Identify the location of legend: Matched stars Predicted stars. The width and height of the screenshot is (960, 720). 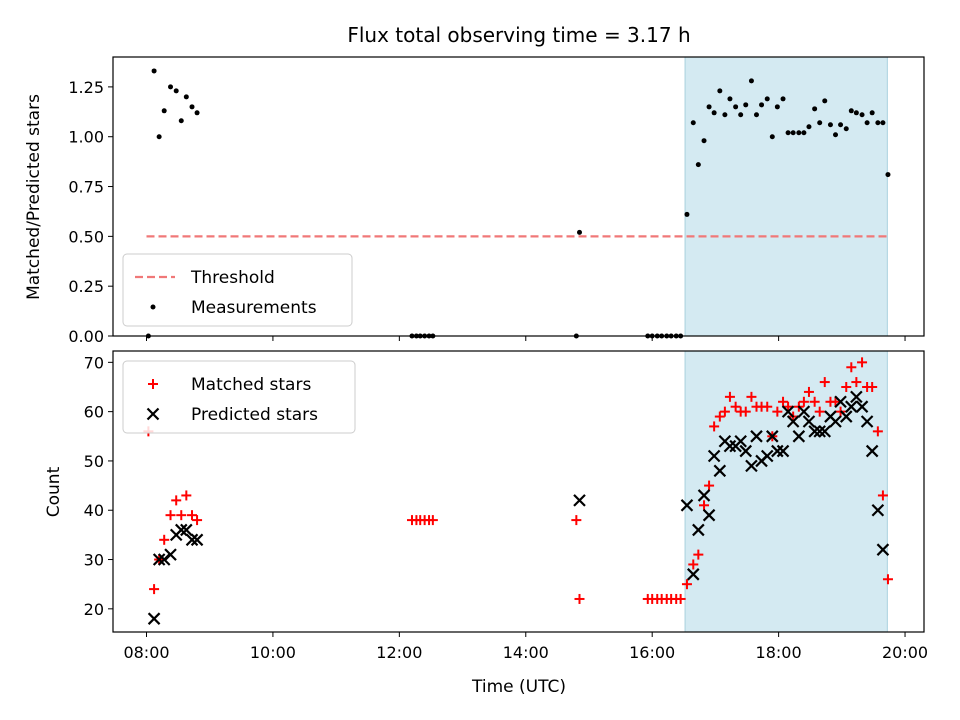
(239, 397).